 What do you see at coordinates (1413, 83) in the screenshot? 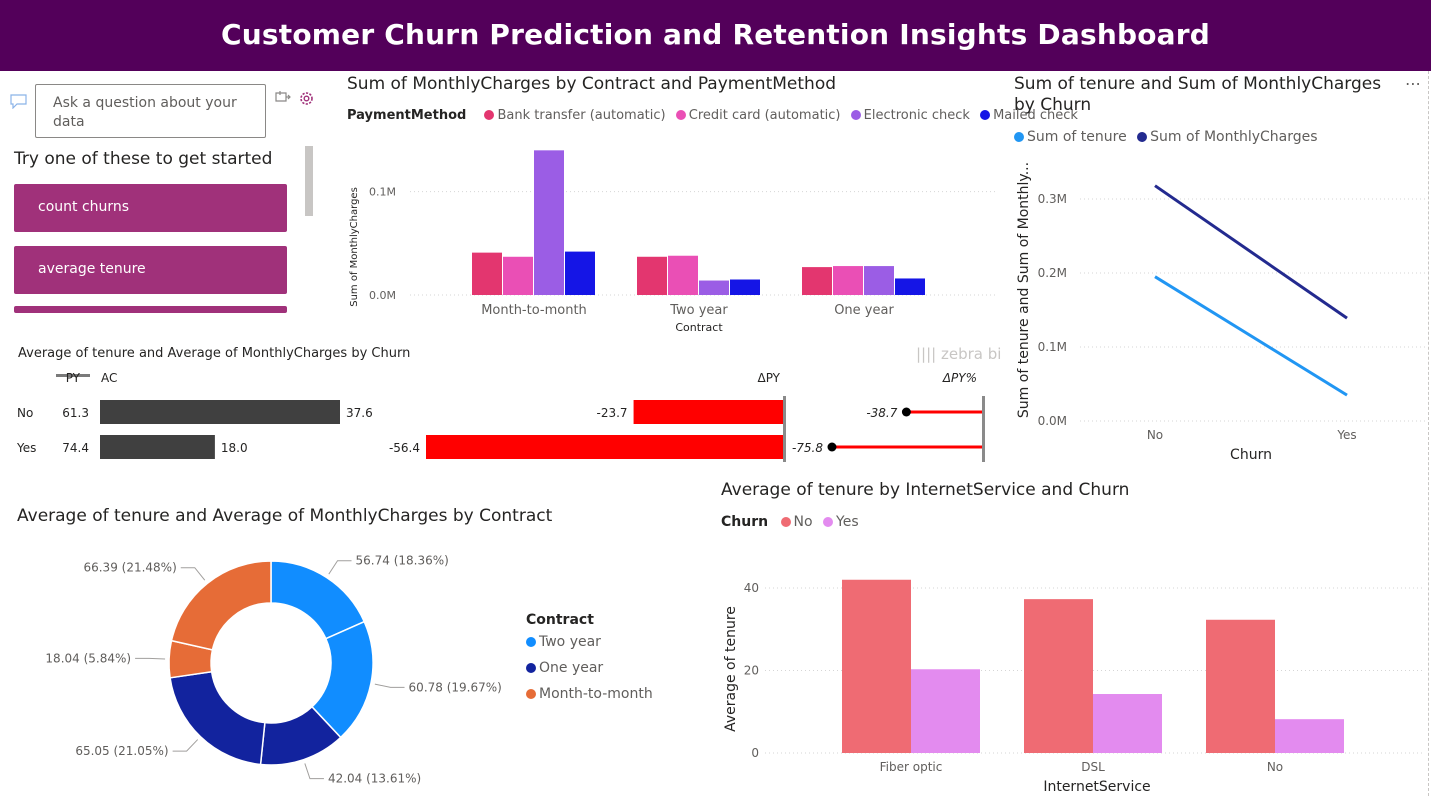
I see `more-options-icon: ⋯` at bounding box center [1413, 83].